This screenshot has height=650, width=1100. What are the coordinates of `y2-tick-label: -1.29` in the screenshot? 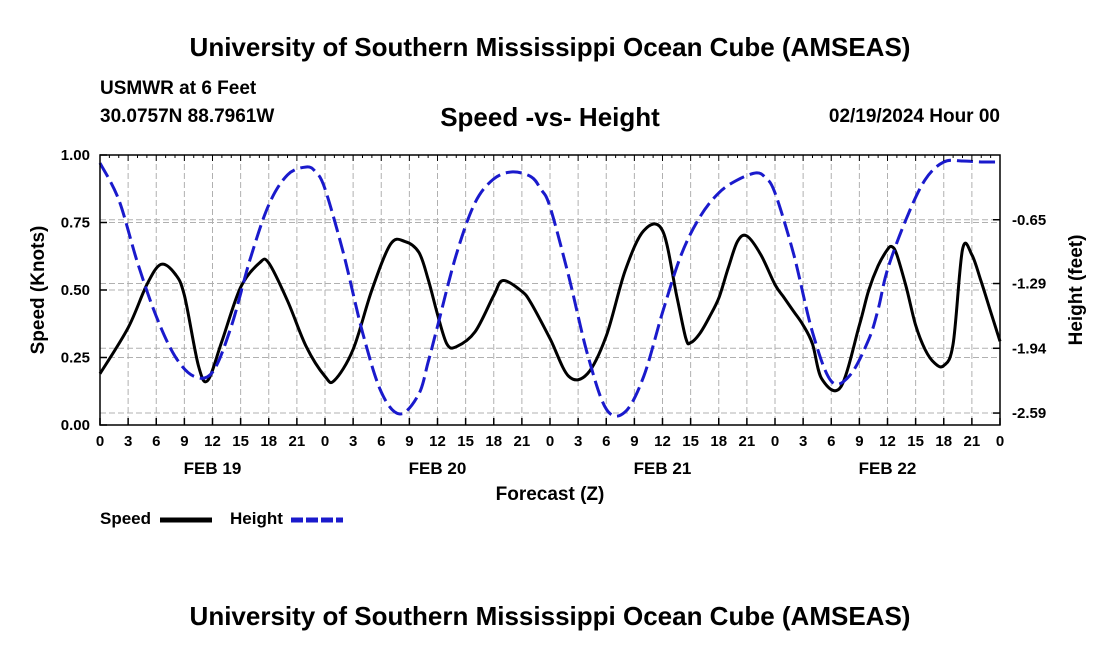 It's located at (1029, 284).